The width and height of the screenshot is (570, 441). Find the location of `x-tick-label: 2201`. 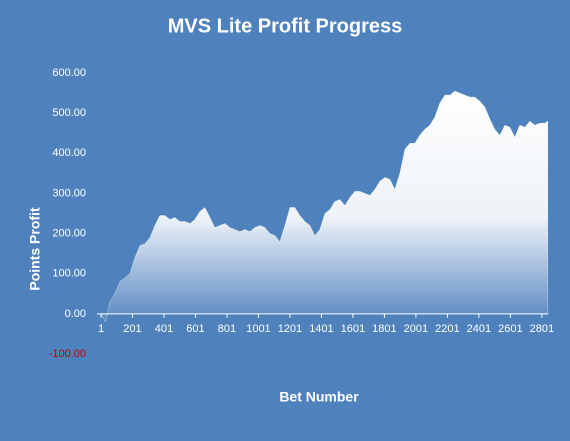

x-tick-label: 2201 is located at coordinates (447, 329).